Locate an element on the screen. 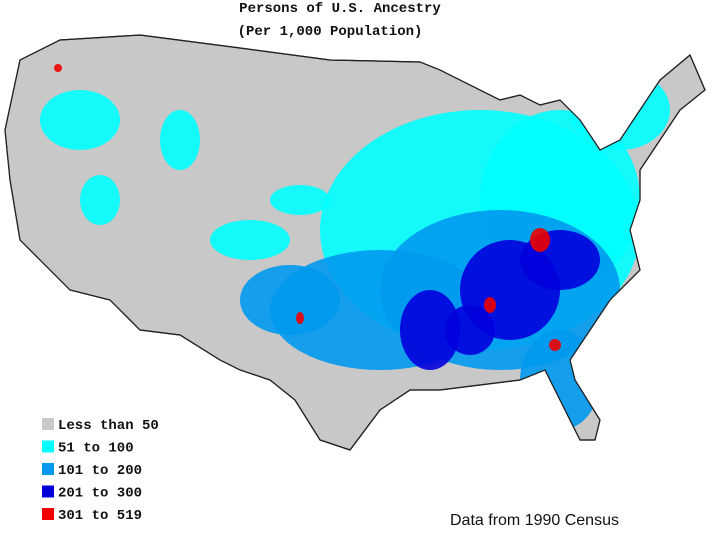 This screenshot has height=540, width=720. legend-label: 51 to 100 is located at coordinates (96, 449).